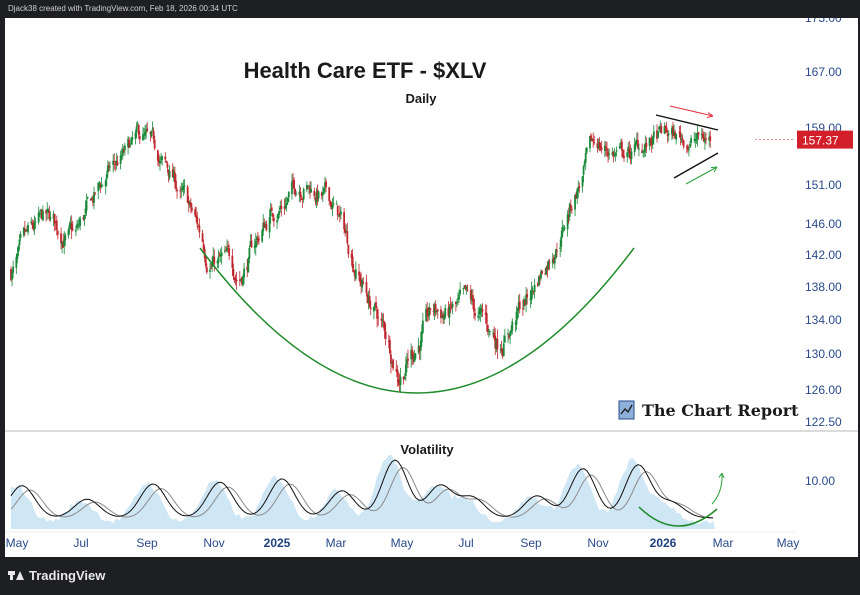  I want to click on tradingview-icon, so click(16, 575).